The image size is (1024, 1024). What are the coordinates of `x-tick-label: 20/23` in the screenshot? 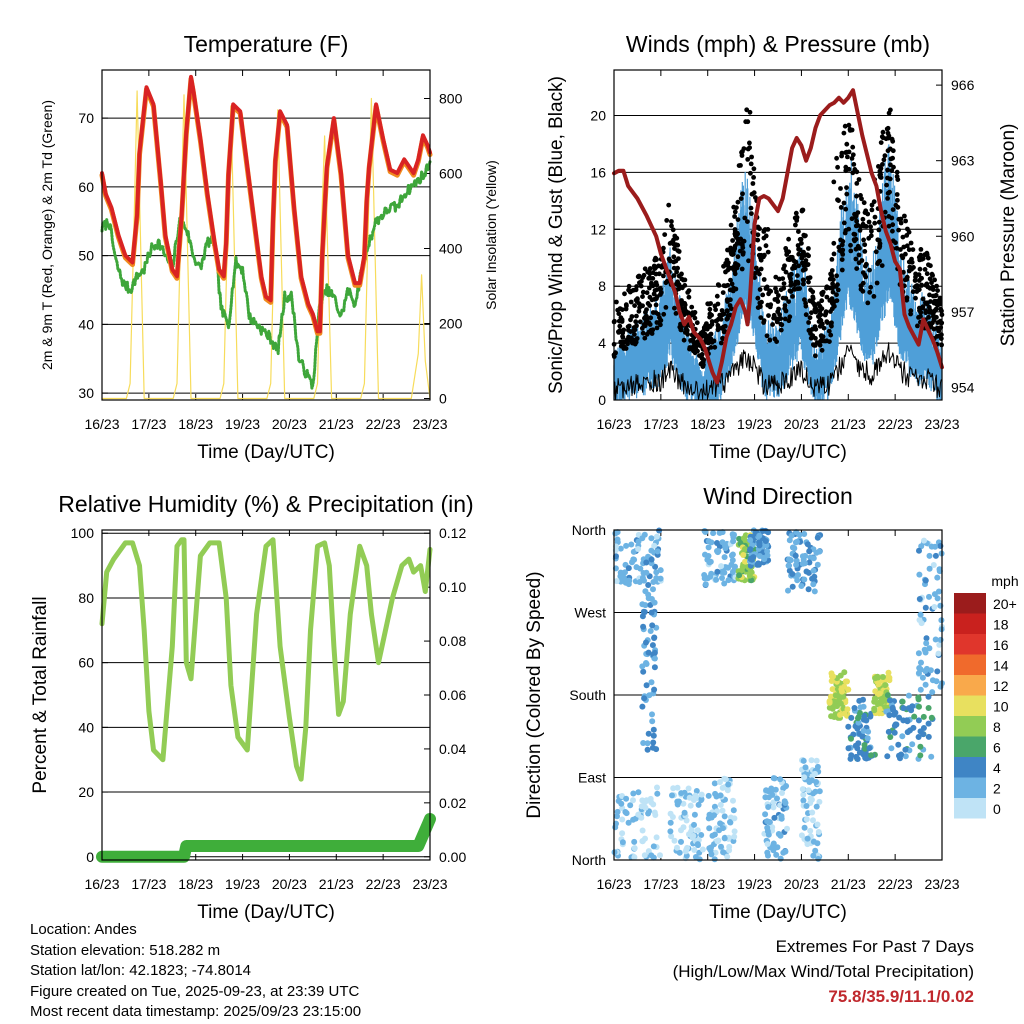 It's located at (289, 424).